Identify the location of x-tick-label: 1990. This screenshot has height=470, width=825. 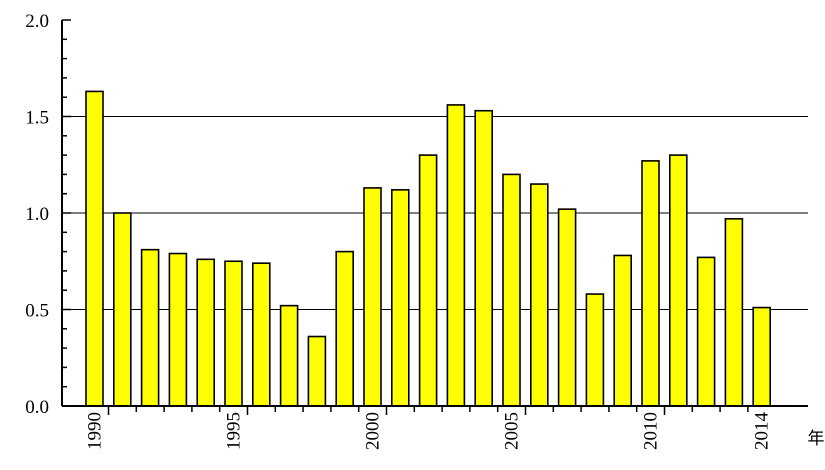
(95, 431).